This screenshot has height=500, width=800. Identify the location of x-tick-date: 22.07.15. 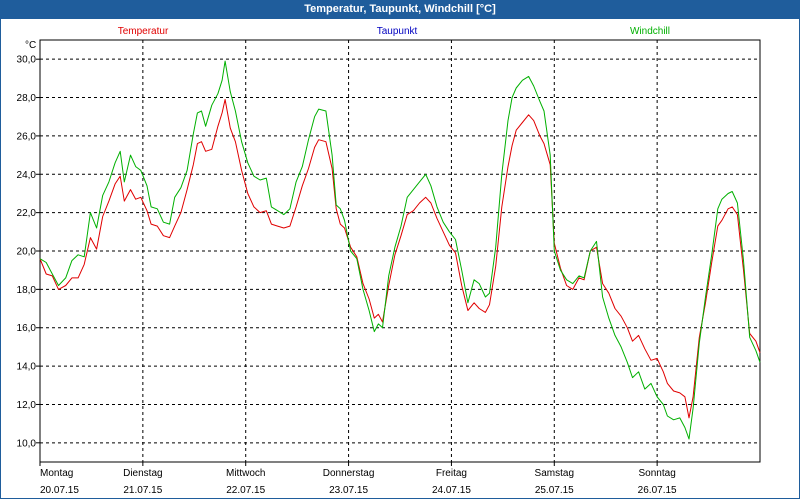
(245, 490).